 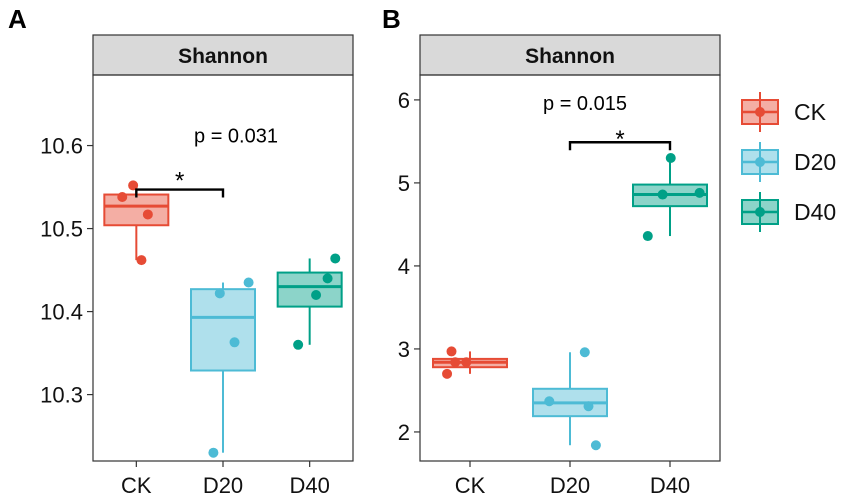 I want to click on panel-a-strip, so click(x=223, y=55).